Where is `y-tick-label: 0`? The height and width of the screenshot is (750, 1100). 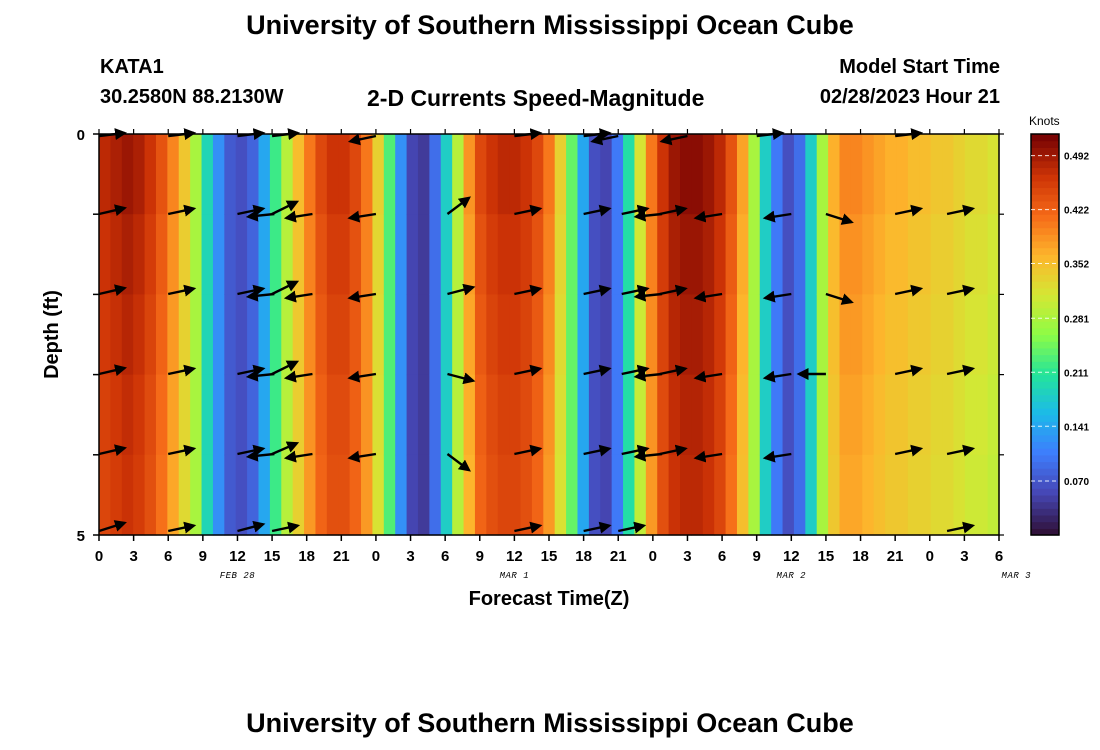 y-tick-label: 0 is located at coordinates (81, 135).